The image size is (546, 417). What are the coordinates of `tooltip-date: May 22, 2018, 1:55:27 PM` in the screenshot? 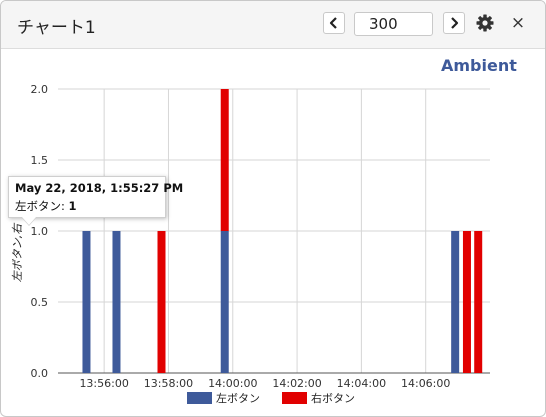 It's located at (99, 188).